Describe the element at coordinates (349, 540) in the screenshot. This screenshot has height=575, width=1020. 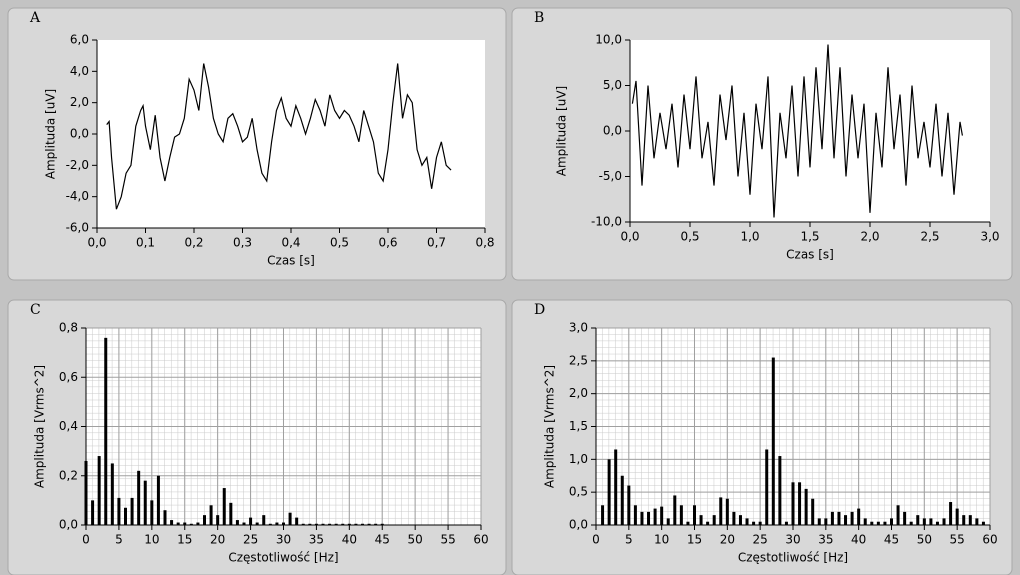
I see `x-tick-label: 40` at that location.